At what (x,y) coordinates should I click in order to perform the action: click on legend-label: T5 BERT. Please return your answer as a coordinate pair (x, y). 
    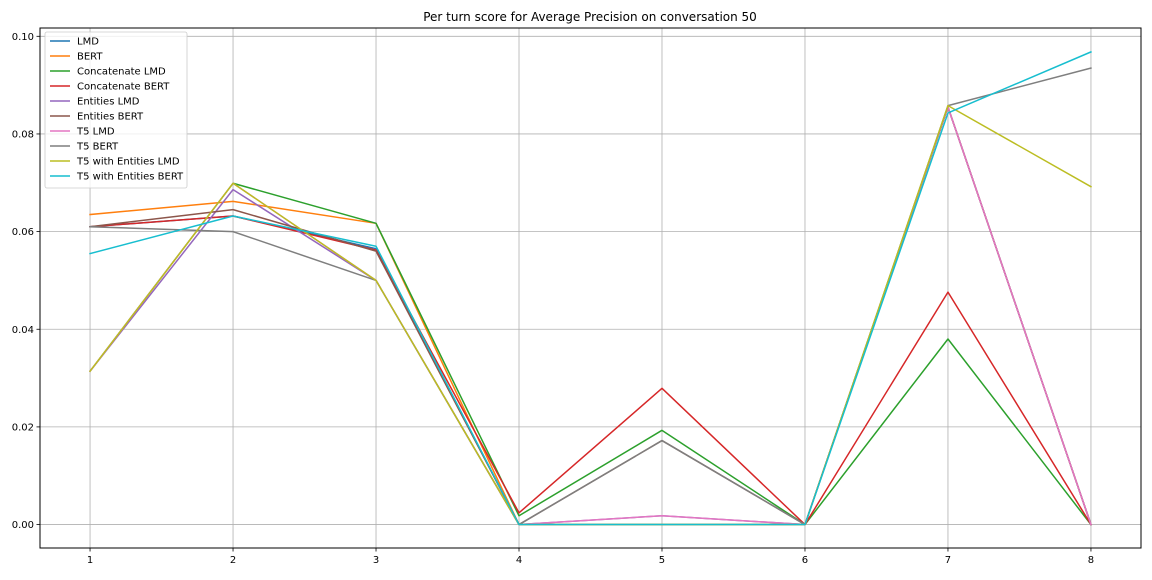
    Looking at the image, I should click on (97, 147).